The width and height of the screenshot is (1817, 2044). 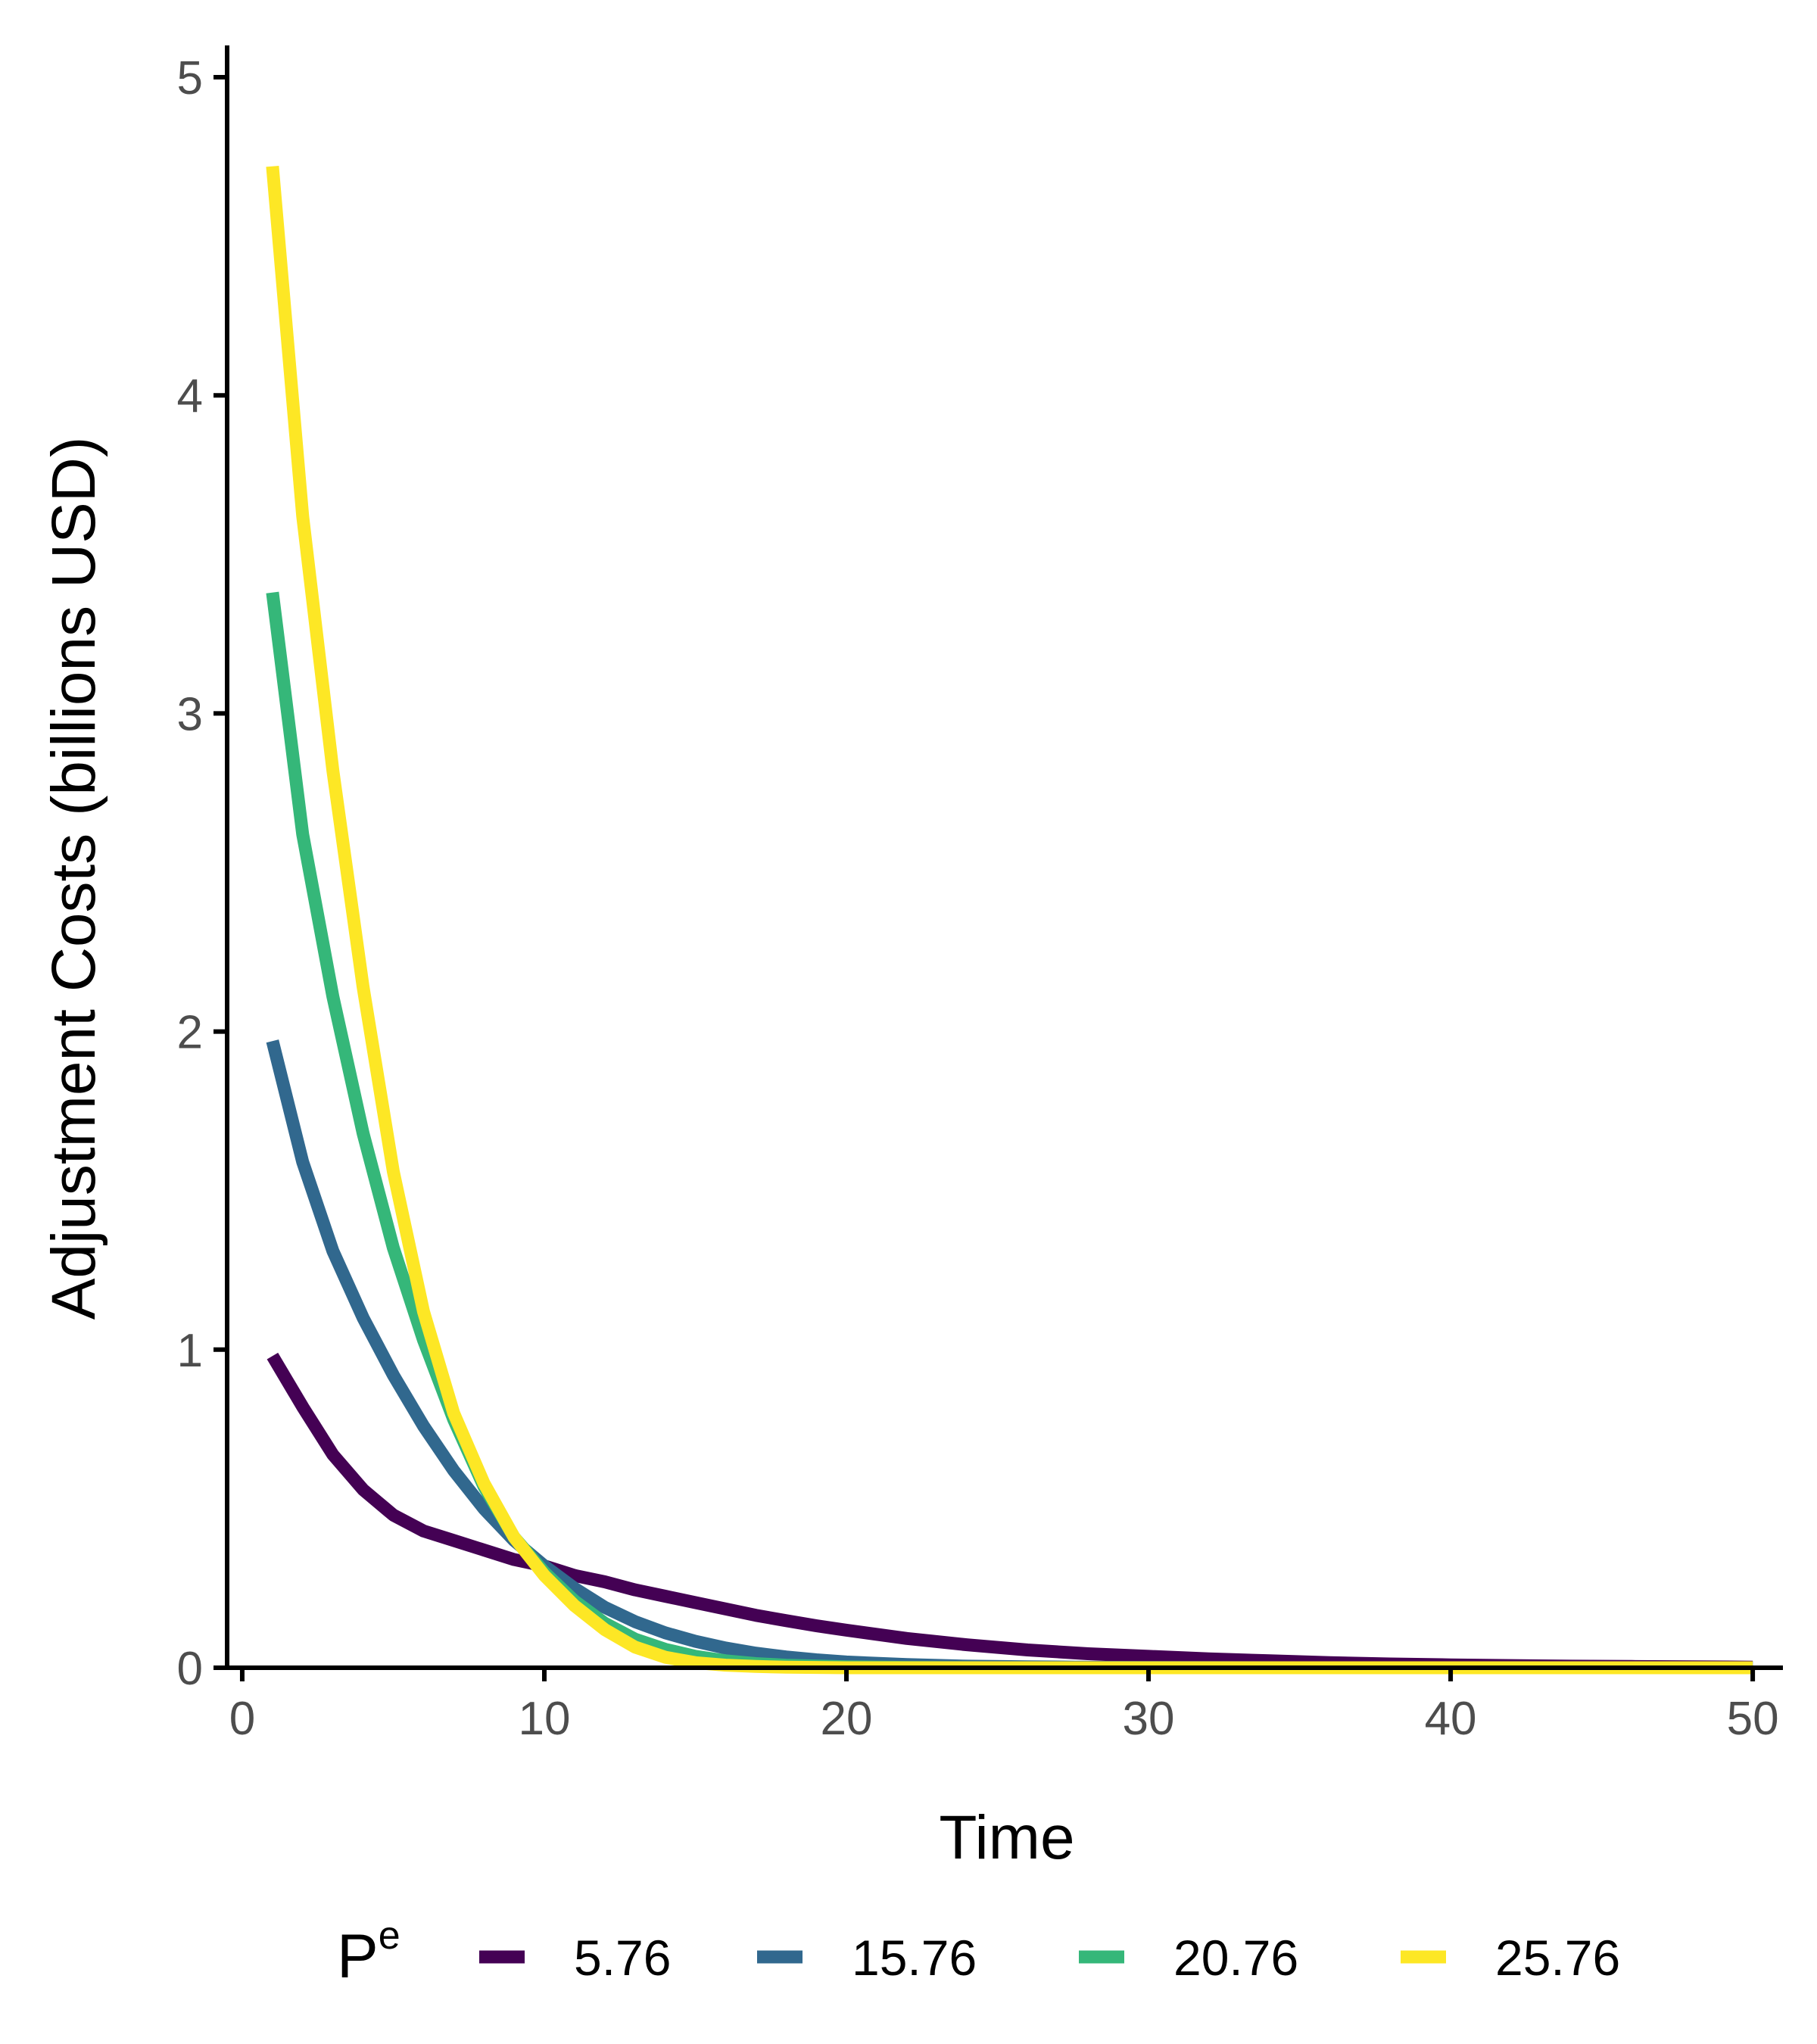 What do you see at coordinates (1006, 1837) in the screenshot?
I see `x-axis-title: Time` at bounding box center [1006, 1837].